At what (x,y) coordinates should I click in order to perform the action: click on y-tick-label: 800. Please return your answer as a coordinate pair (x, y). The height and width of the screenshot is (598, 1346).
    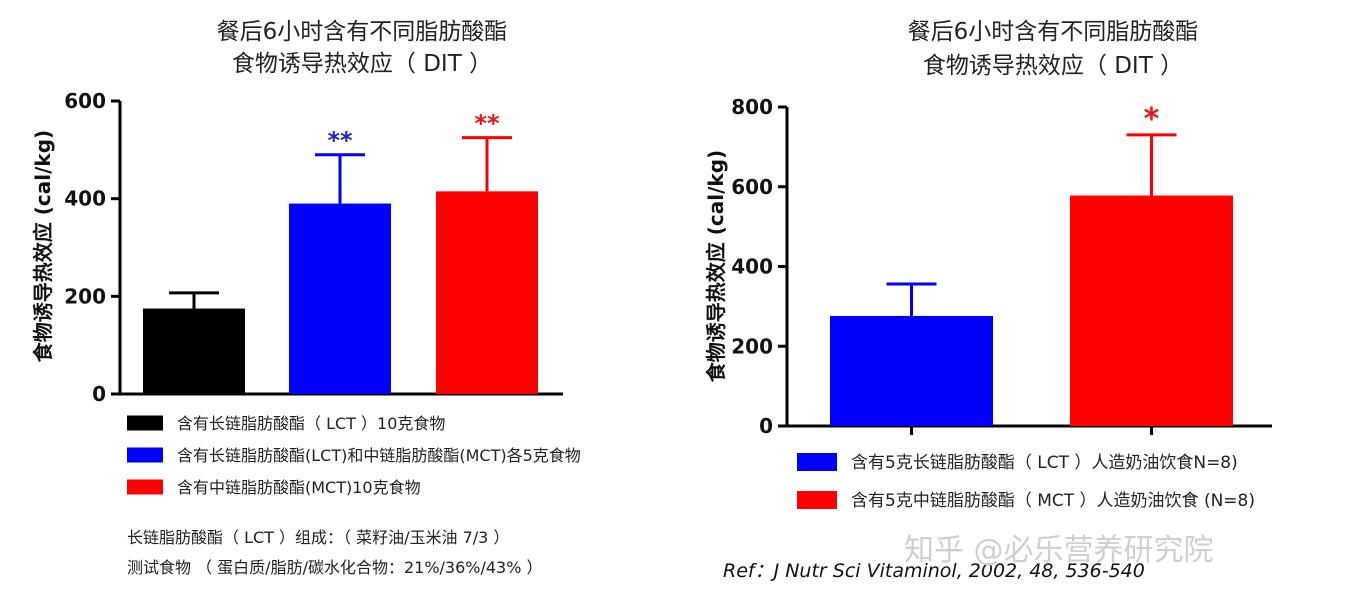
    Looking at the image, I should click on (752, 107).